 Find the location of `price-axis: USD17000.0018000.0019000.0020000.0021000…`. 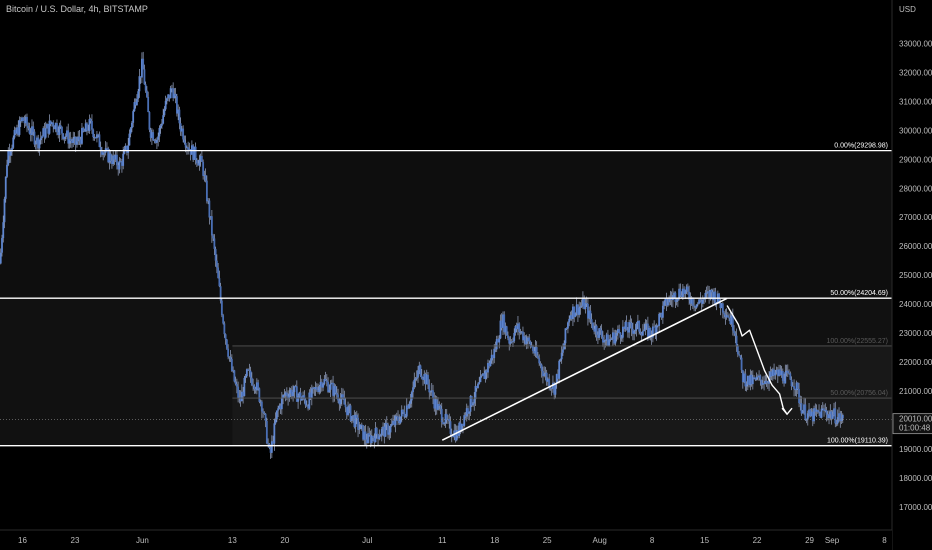

price-axis: USD17000.0018000.0019000.0020000.0021000… is located at coordinates (911, 275).